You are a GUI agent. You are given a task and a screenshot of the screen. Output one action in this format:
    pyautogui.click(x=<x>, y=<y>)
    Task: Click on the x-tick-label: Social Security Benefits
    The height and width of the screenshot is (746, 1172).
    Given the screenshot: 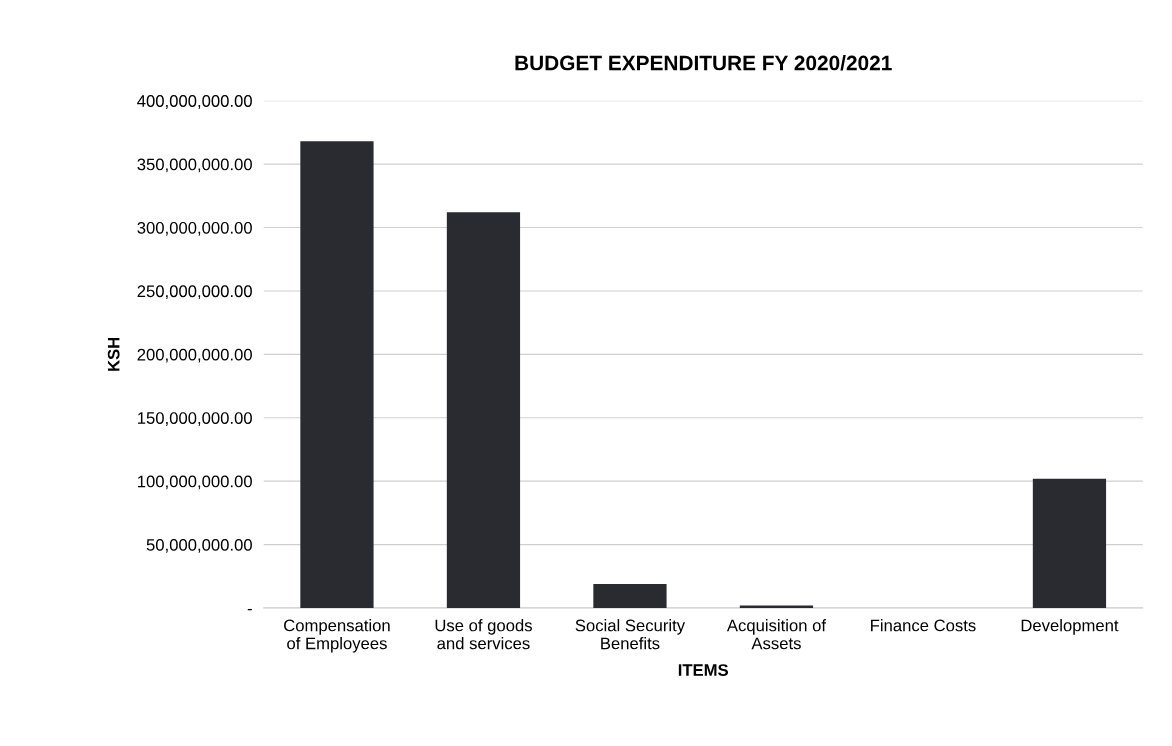 What is the action you would take?
    pyautogui.click(x=630, y=634)
    